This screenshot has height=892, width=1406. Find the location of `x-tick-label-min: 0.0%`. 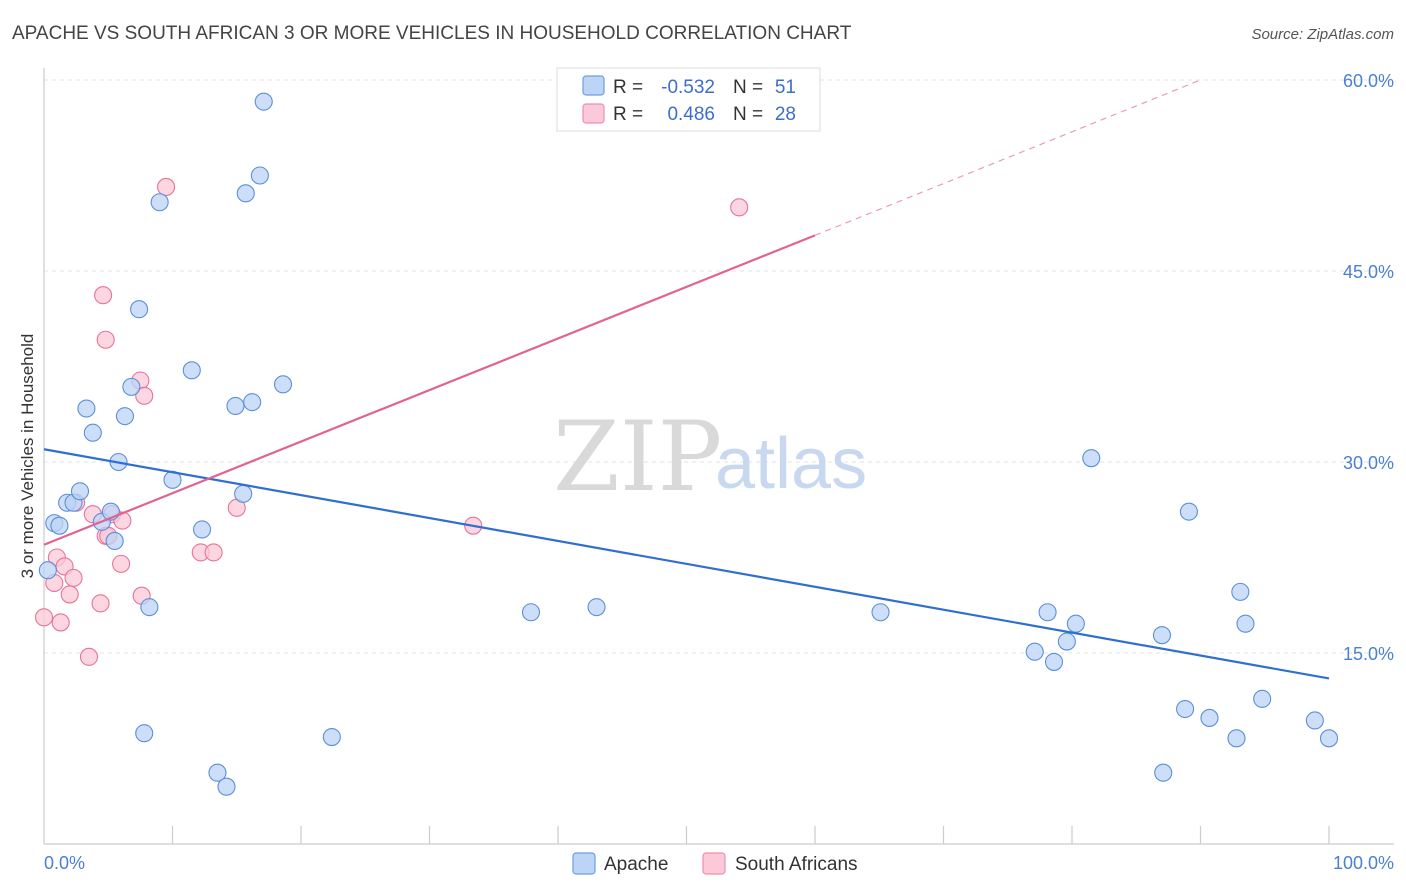

x-tick-label-min: 0.0% is located at coordinates (64, 863).